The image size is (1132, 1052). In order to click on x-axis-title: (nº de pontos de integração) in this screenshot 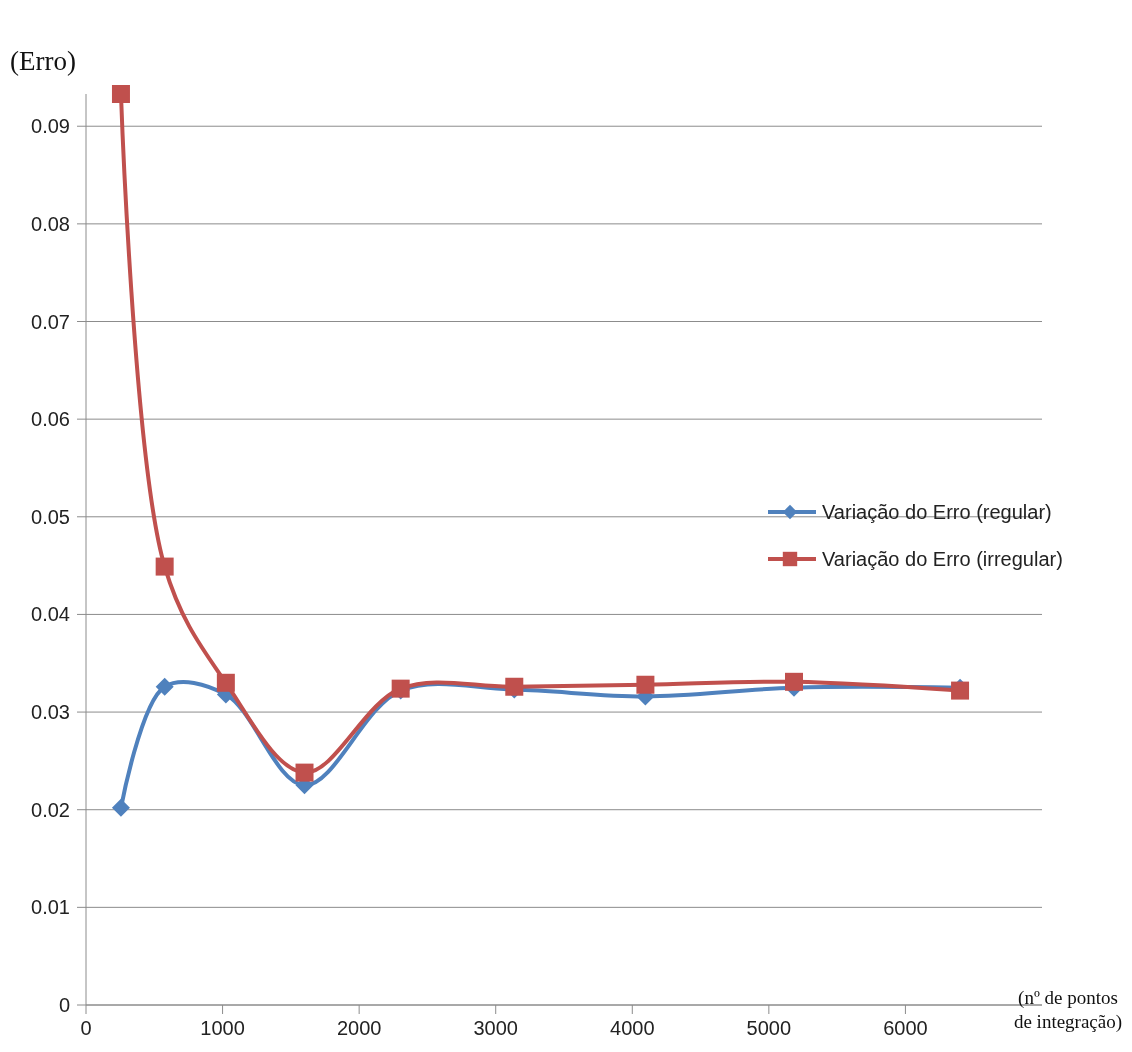, I will do `click(1068, 1010)`.